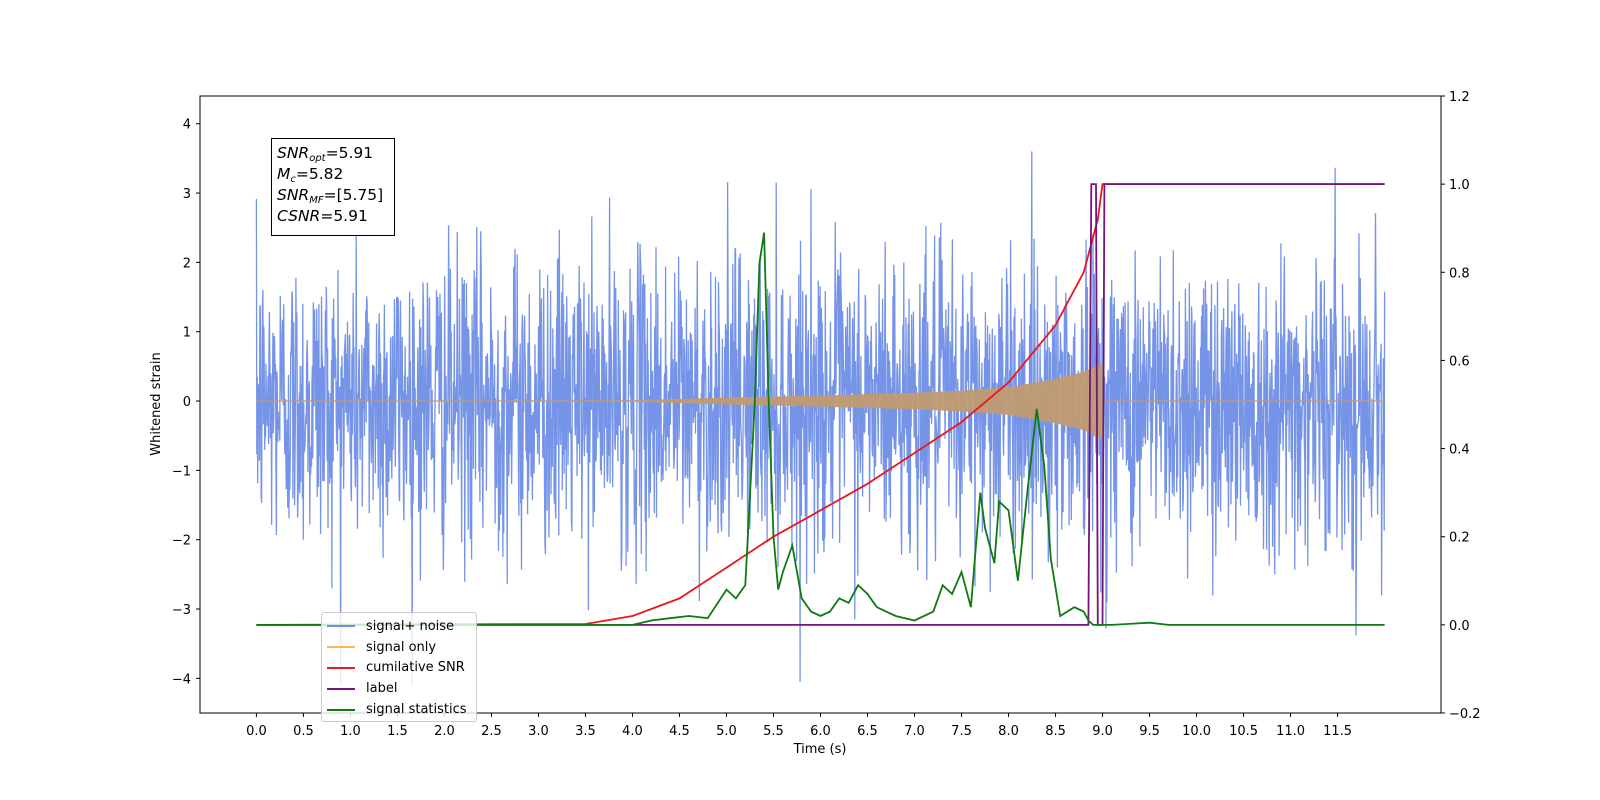  What do you see at coordinates (156, 403) in the screenshot?
I see `y-axis-label: Whitened strain` at bounding box center [156, 403].